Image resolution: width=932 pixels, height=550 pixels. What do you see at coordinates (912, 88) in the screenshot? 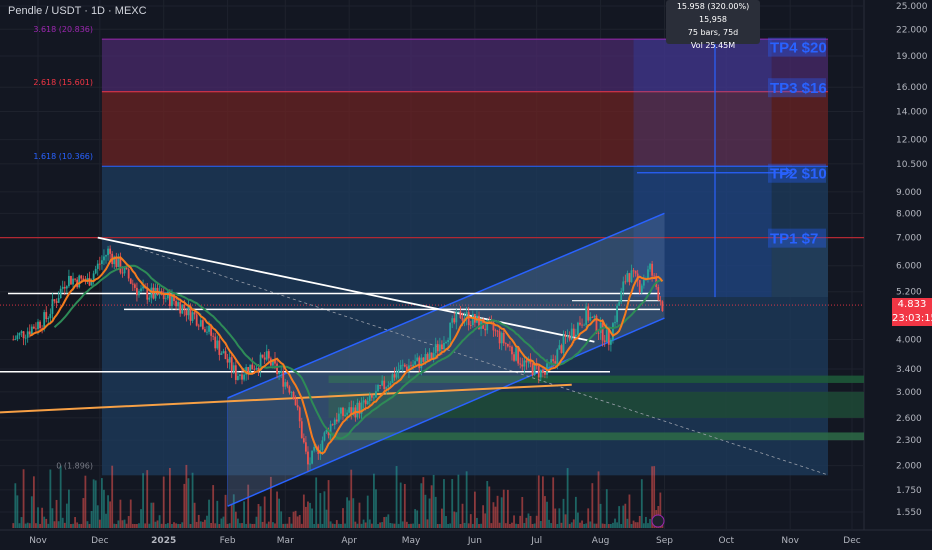
I see `price-tick: 16.000` at bounding box center [912, 88].